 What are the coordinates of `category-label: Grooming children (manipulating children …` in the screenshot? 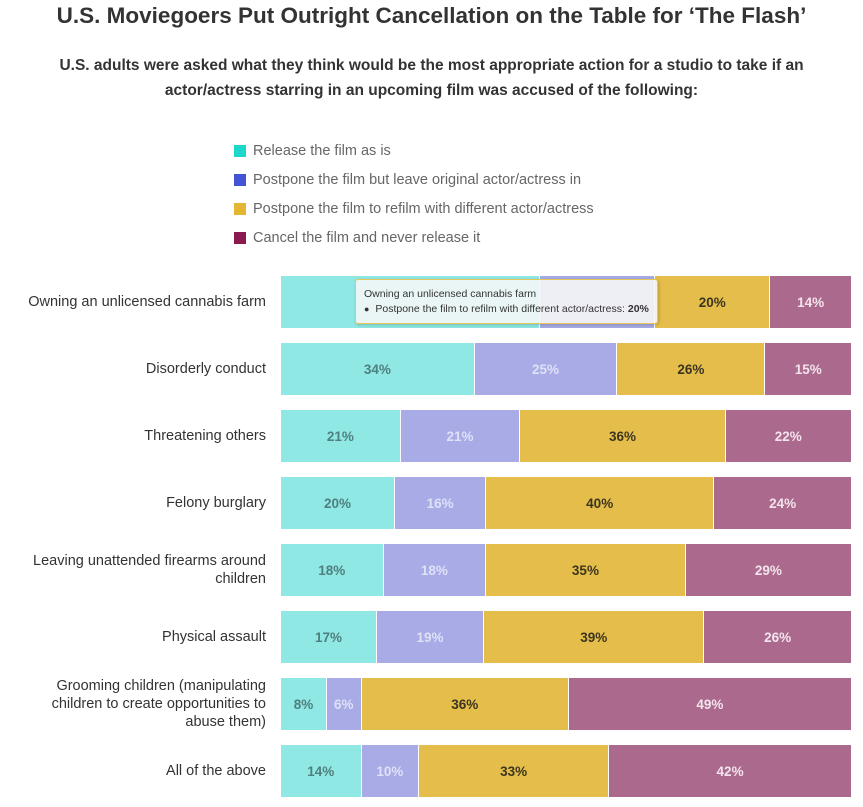 It's located at (133, 704).